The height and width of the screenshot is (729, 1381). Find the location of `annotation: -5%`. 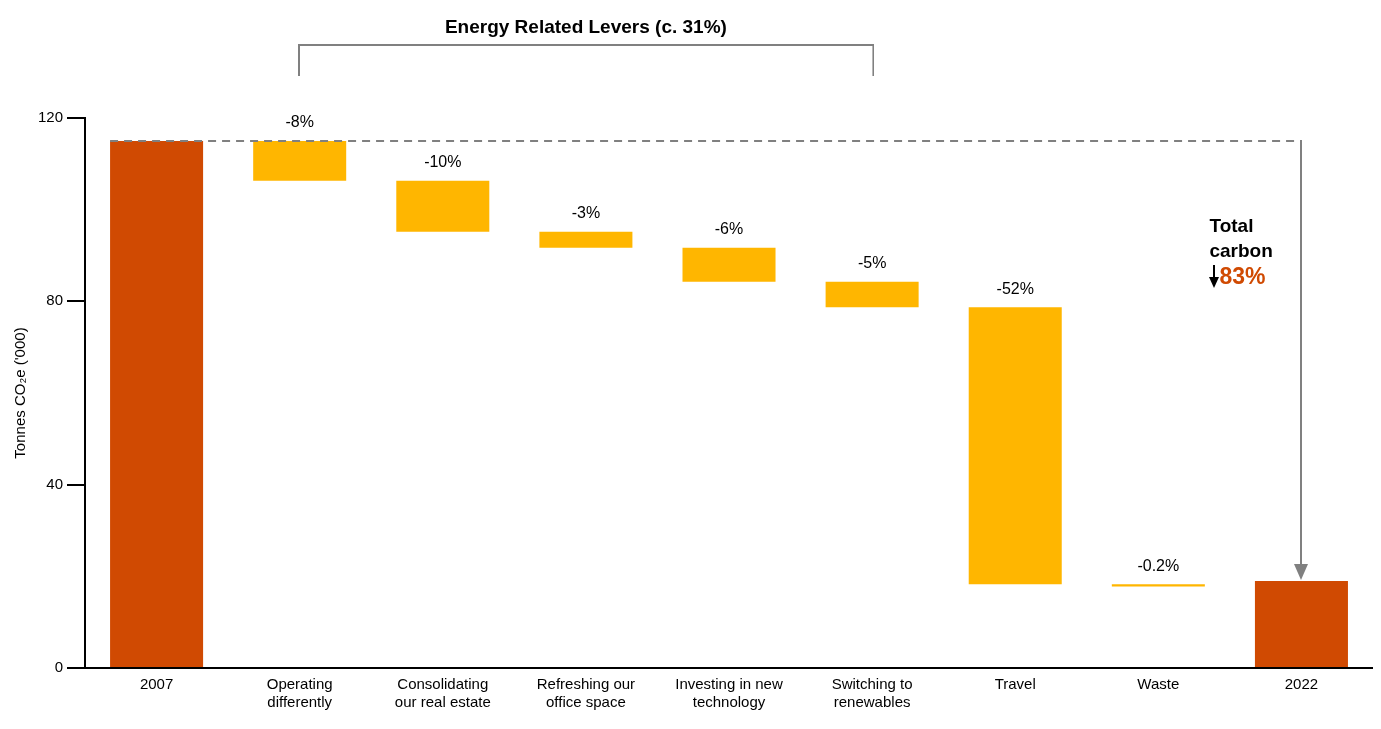

annotation: -5% is located at coordinates (872, 263).